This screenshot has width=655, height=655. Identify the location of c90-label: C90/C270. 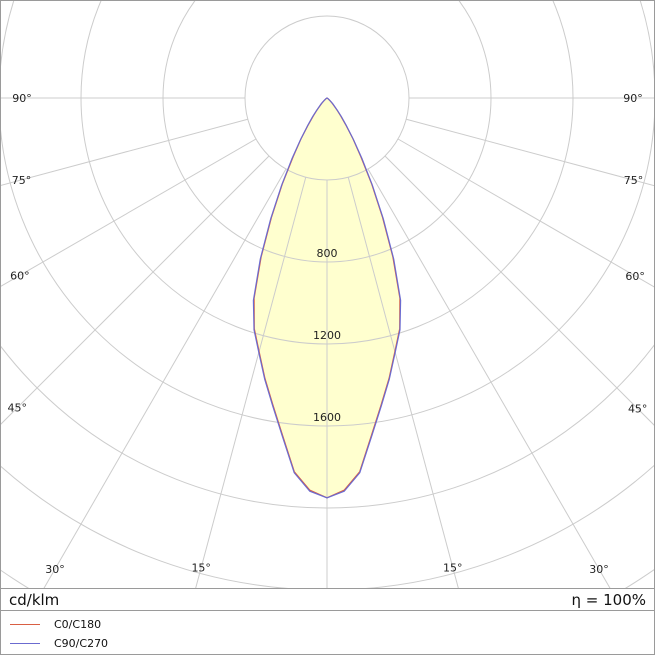
(81, 643).